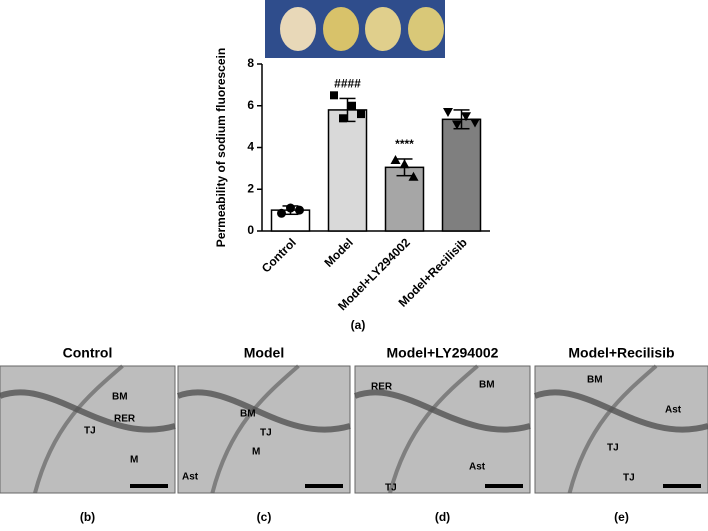 This screenshot has height=531, width=708. What do you see at coordinates (279, 255) in the screenshot?
I see `x-tick-label: Control` at bounding box center [279, 255].